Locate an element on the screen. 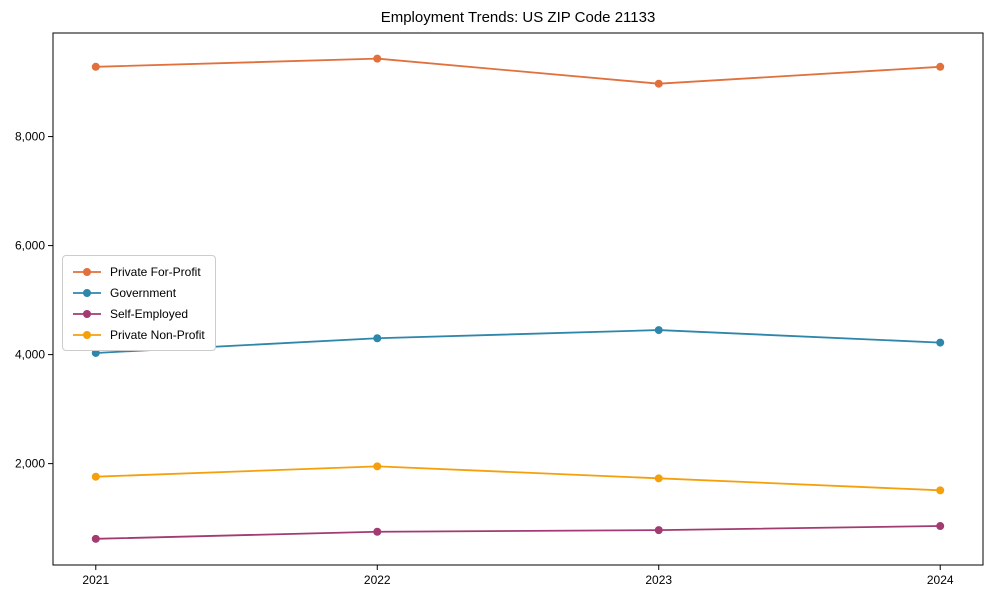 The image size is (1000, 600). x-tick-label: 2021 is located at coordinates (95, 580).